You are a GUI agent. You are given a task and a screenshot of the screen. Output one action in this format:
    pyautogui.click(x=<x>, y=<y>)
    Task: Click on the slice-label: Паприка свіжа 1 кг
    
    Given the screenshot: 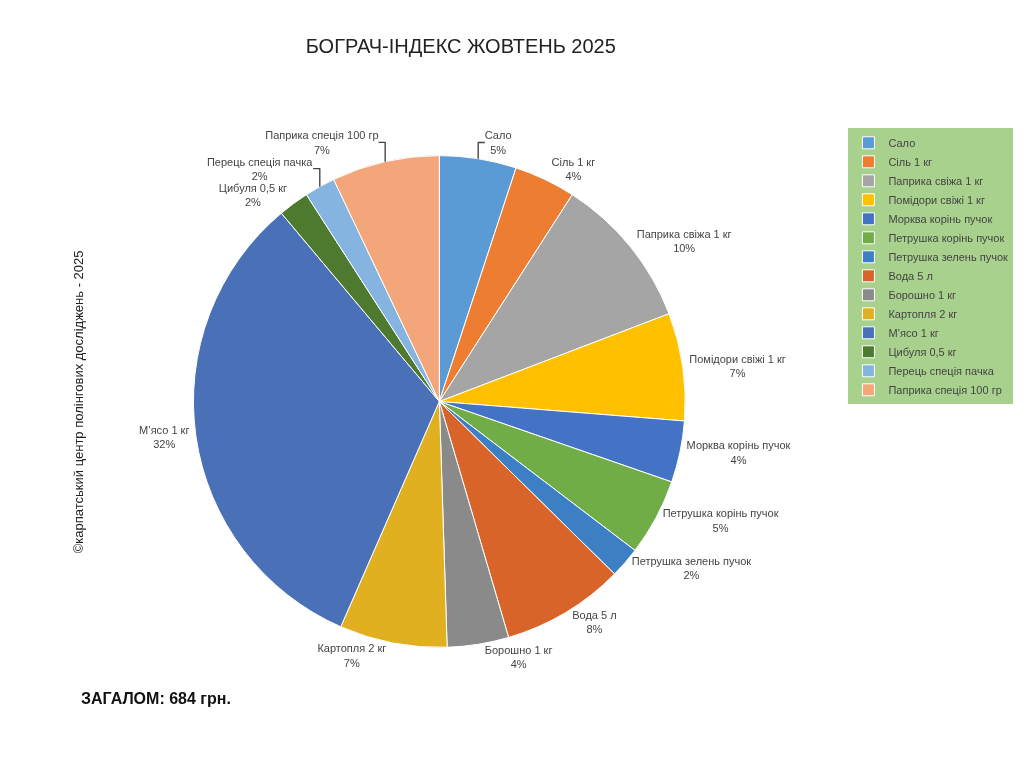 What is the action you would take?
    pyautogui.click(x=684, y=234)
    